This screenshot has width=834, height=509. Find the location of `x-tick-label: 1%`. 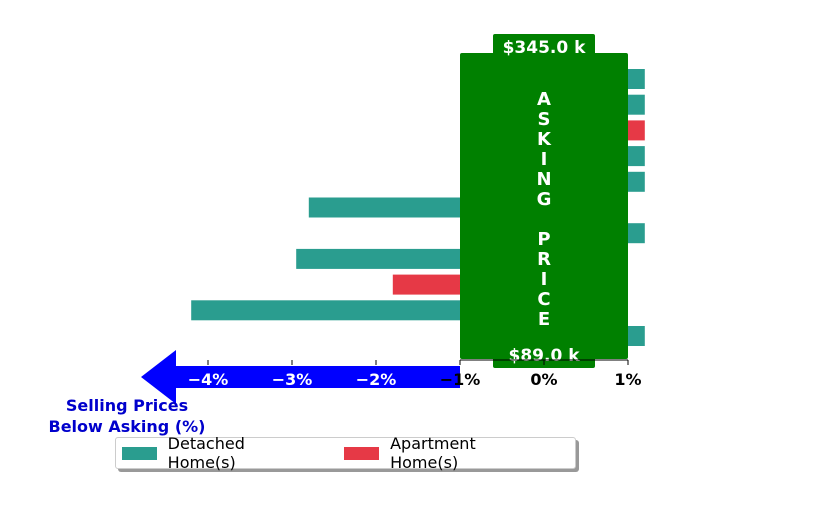

x-tick-label: 1% is located at coordinates (627, 379).